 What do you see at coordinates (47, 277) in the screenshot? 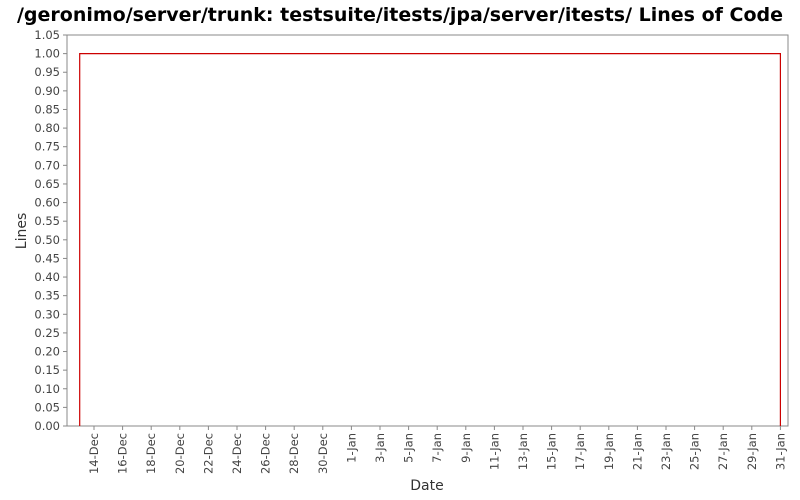
I see `y-tick-label: 0.40` at bounding box center [47, 277].